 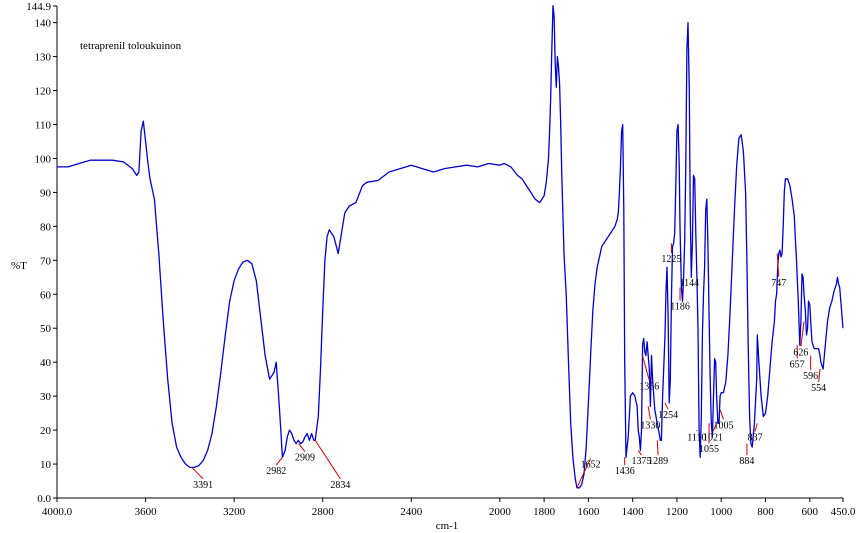 I want to click on peak-label: 596, so click(x=810, y=376).